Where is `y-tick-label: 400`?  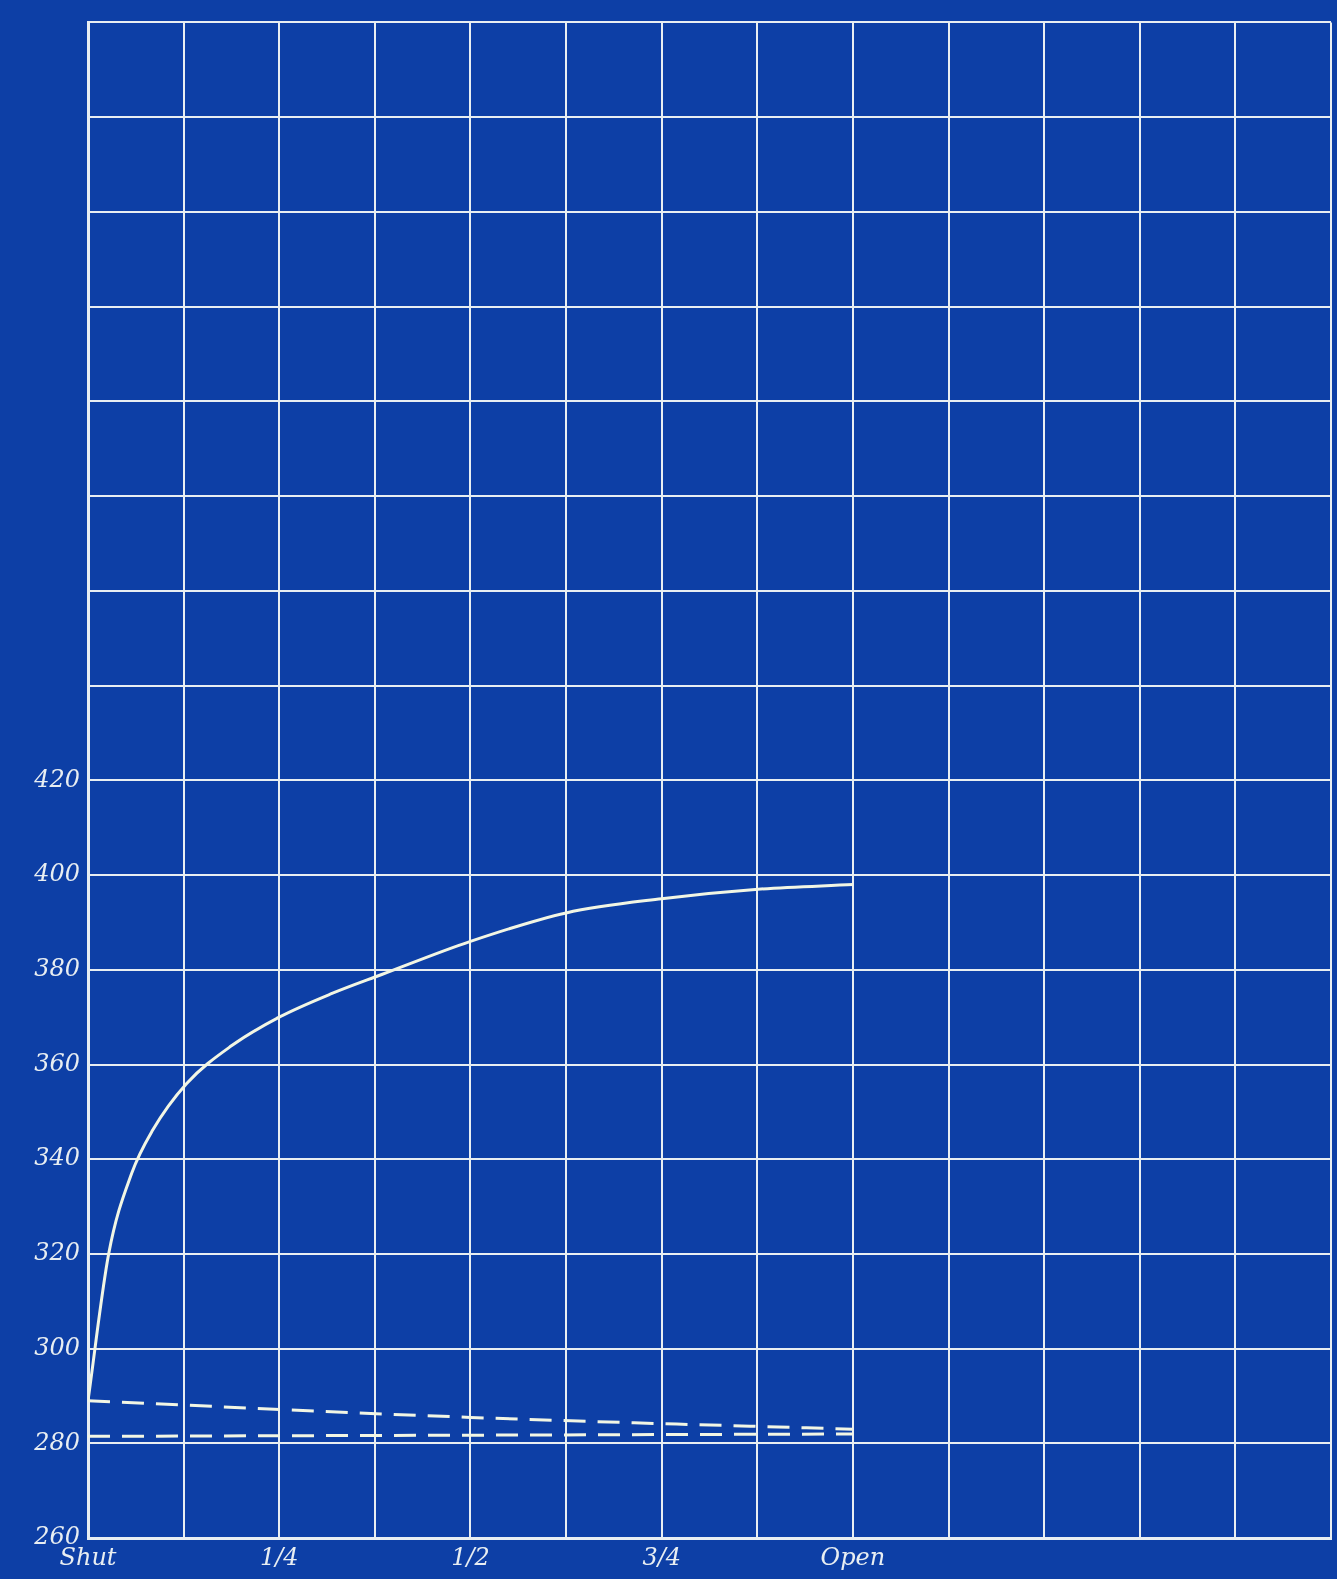 y-tick-label: 400 is located at coordinates (56, 873).